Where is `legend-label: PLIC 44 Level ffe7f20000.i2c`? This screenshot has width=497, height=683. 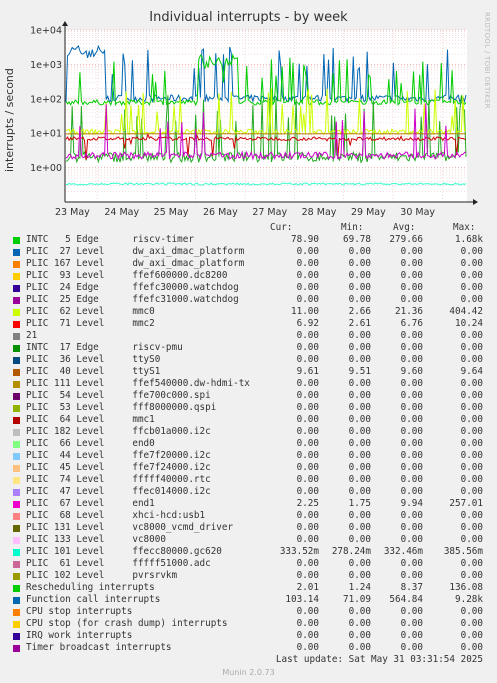
legend-label: PLIC 44 Level ffe7f20000.i2c is located at coordinates (118, 455).